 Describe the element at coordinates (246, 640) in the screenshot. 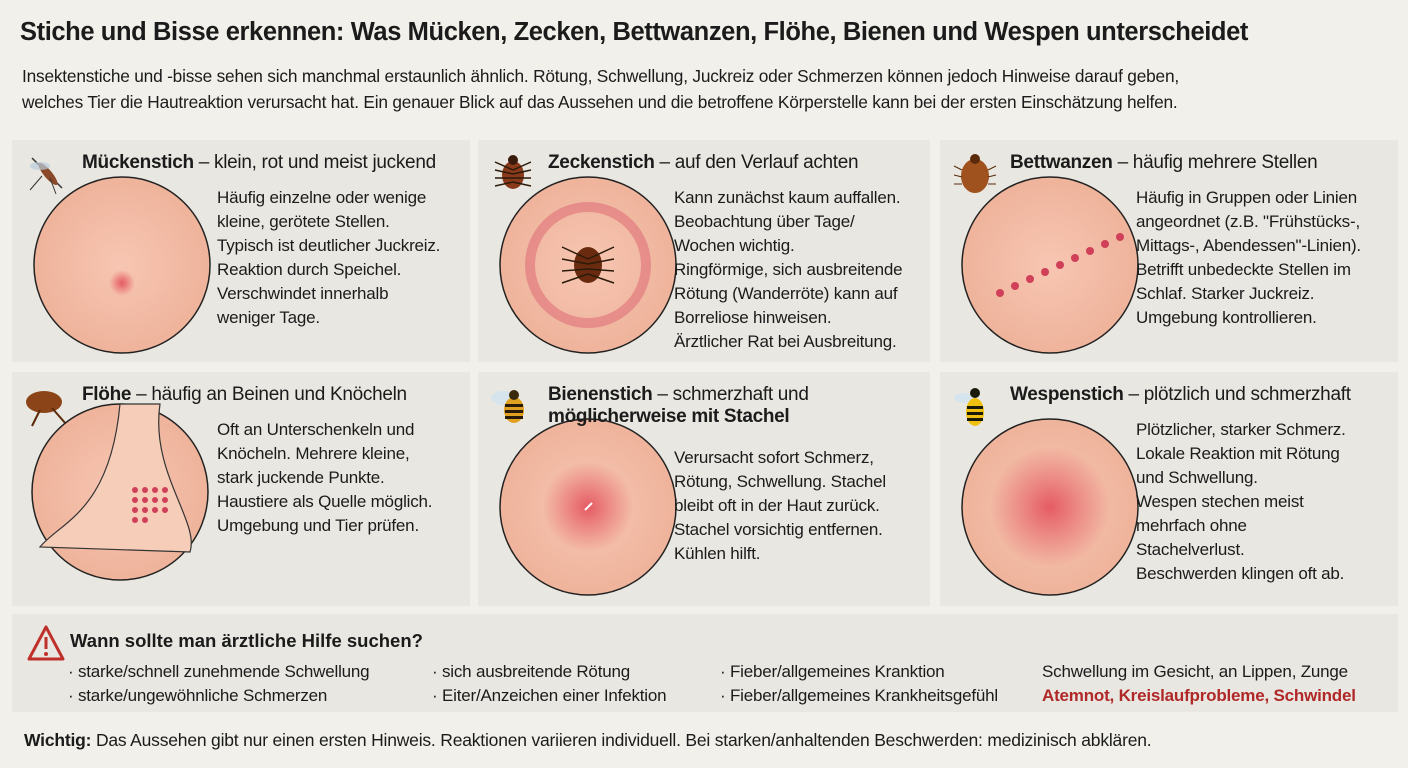

I see `help-title: Wann sollte man ärztliche Hilfe suchen?` at that location.